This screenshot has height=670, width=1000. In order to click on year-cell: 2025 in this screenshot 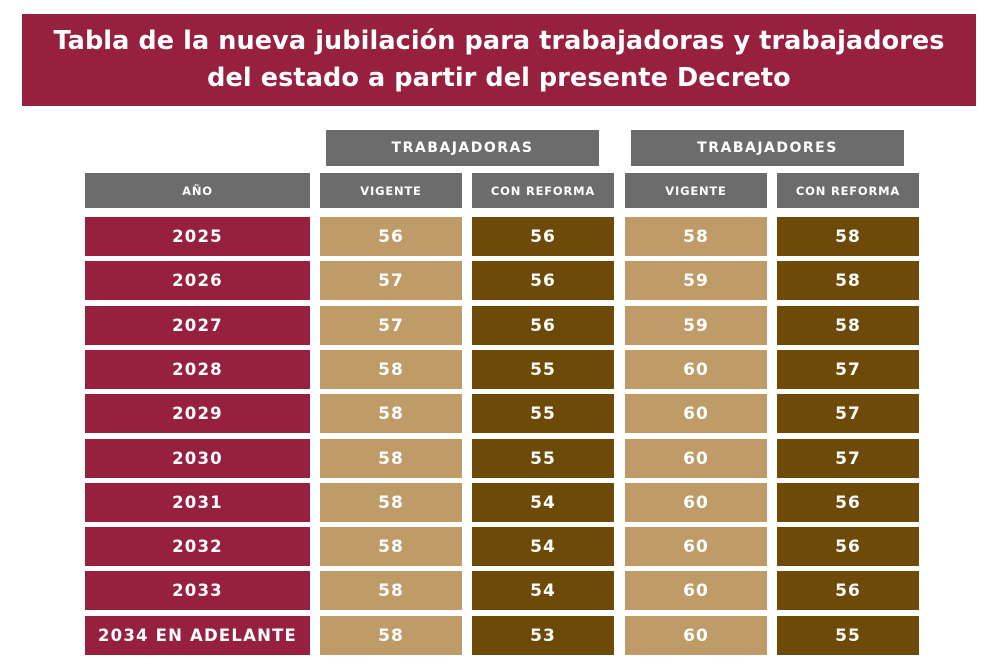, I will do `click(197, 236)`.